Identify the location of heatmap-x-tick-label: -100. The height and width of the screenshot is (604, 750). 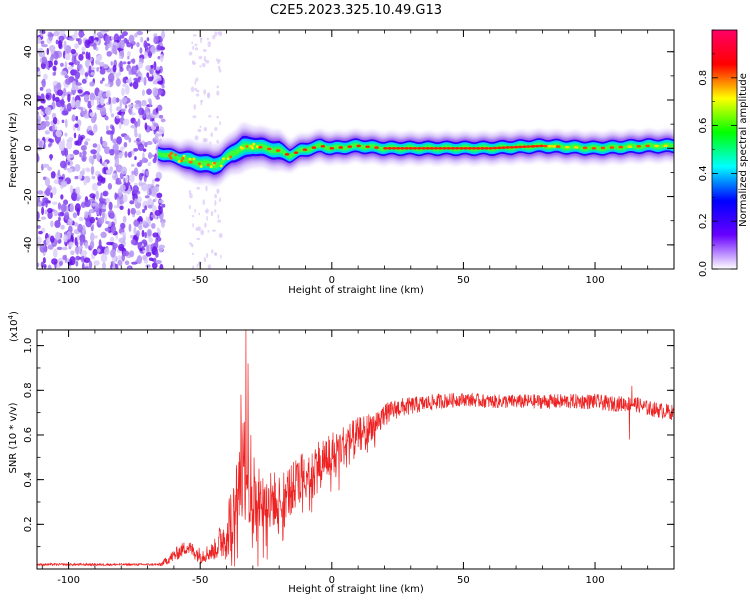
(68, 280).